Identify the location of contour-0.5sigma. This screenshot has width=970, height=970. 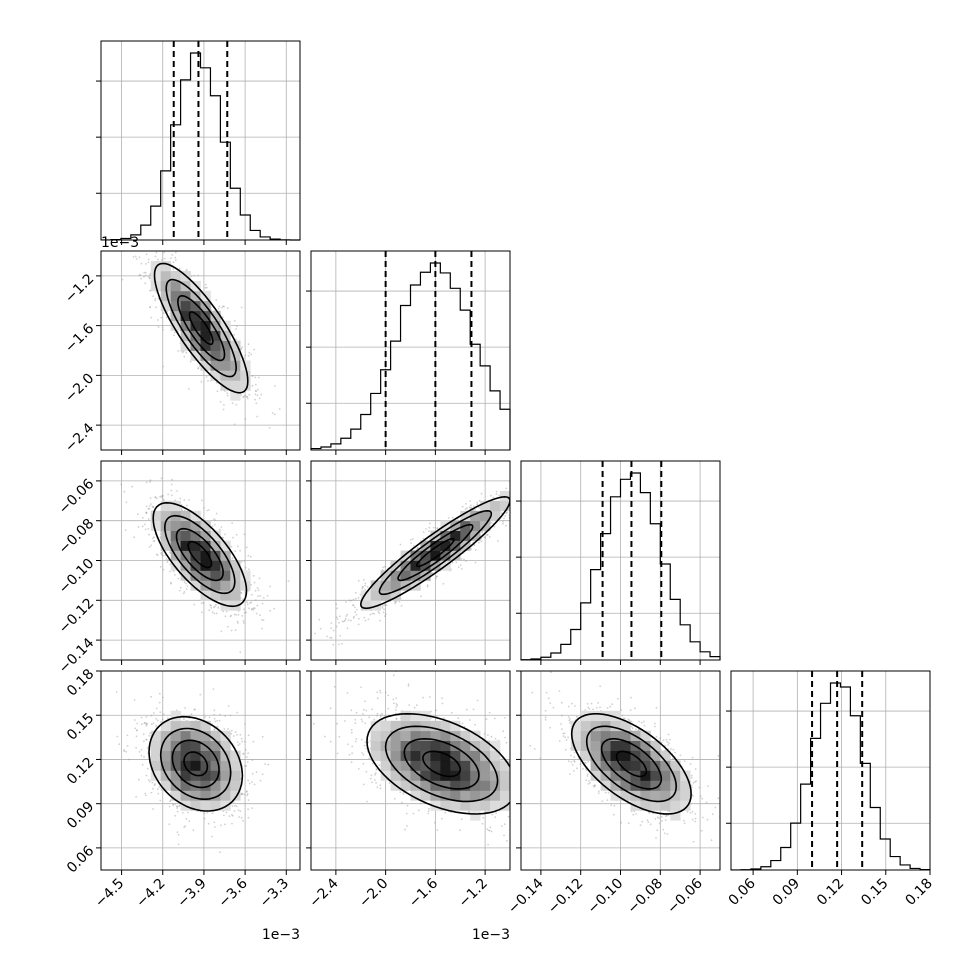
(201, 328).